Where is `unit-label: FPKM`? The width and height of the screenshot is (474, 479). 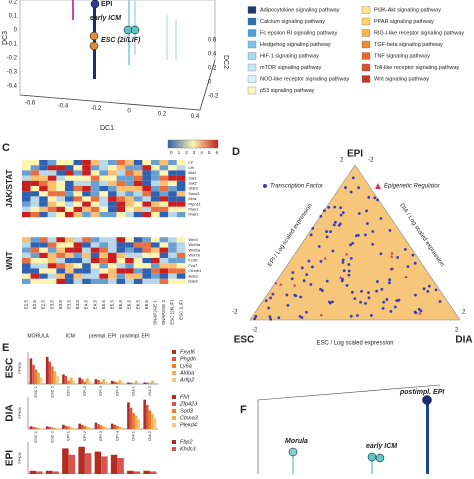
unit-label: FPKM is located at coordinates (19, 367).